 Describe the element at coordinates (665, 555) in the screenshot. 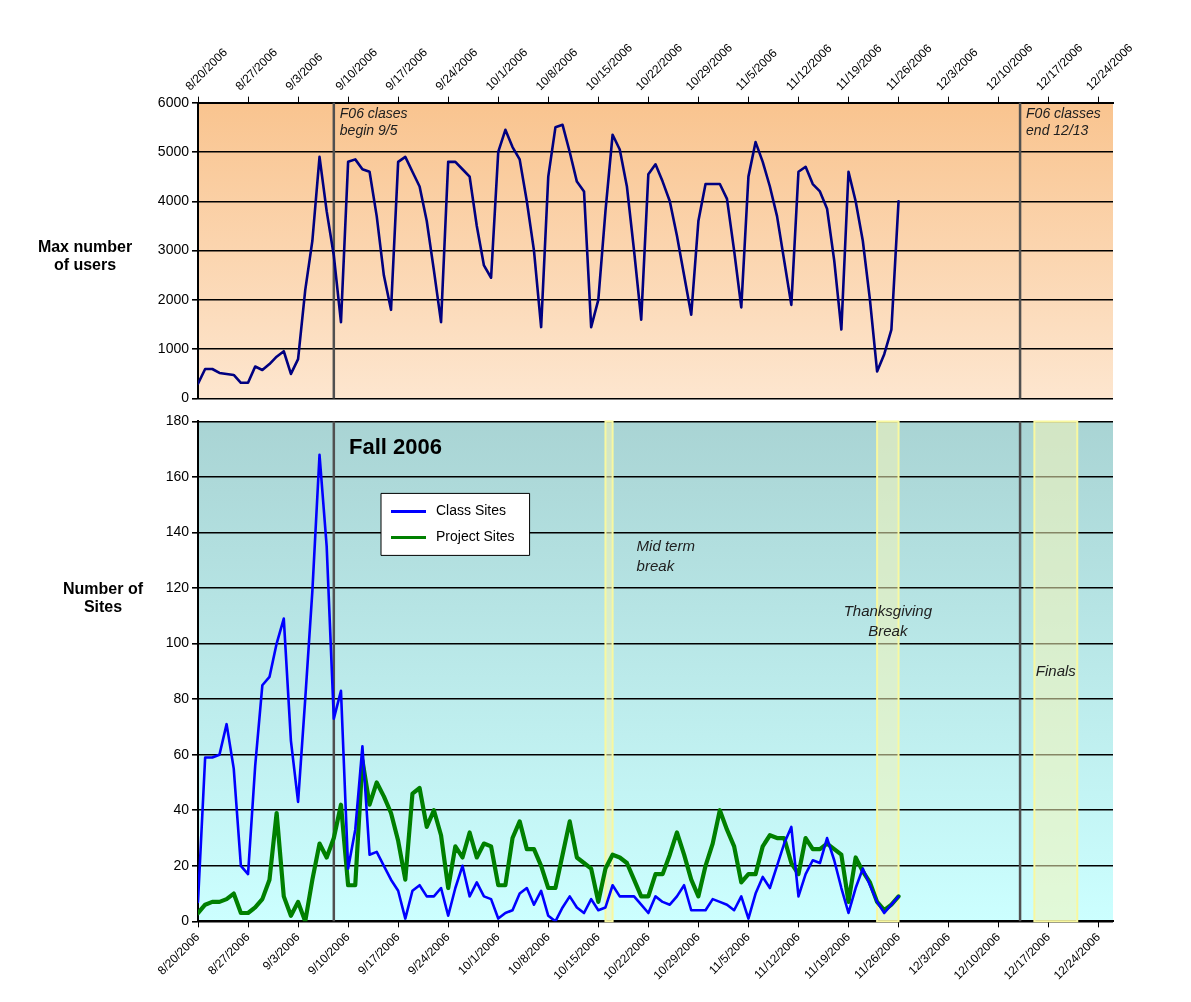

I see `band-label: Mid term break` at that location.